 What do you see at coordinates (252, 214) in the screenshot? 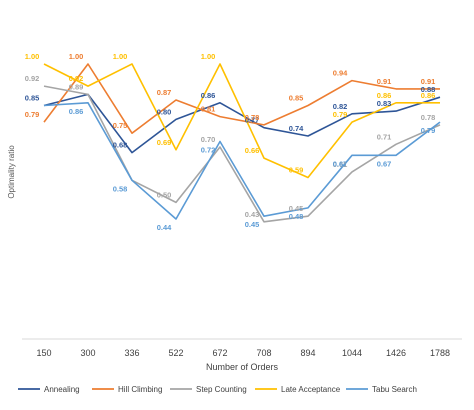
I see `data-label: 0.43` at bounding box center [252, 214].